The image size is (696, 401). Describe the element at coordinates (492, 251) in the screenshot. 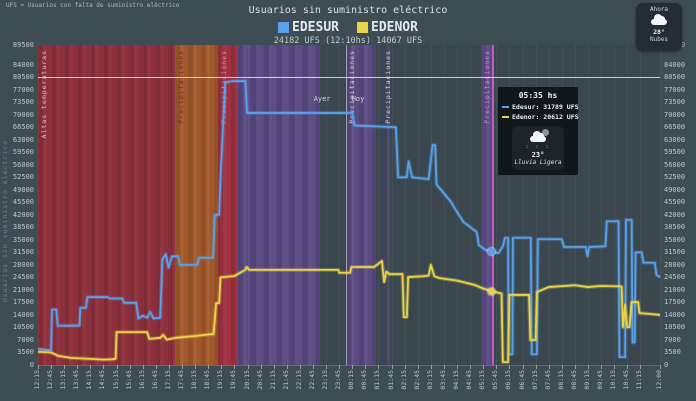

I see `marker-dot-edesur` at that location.